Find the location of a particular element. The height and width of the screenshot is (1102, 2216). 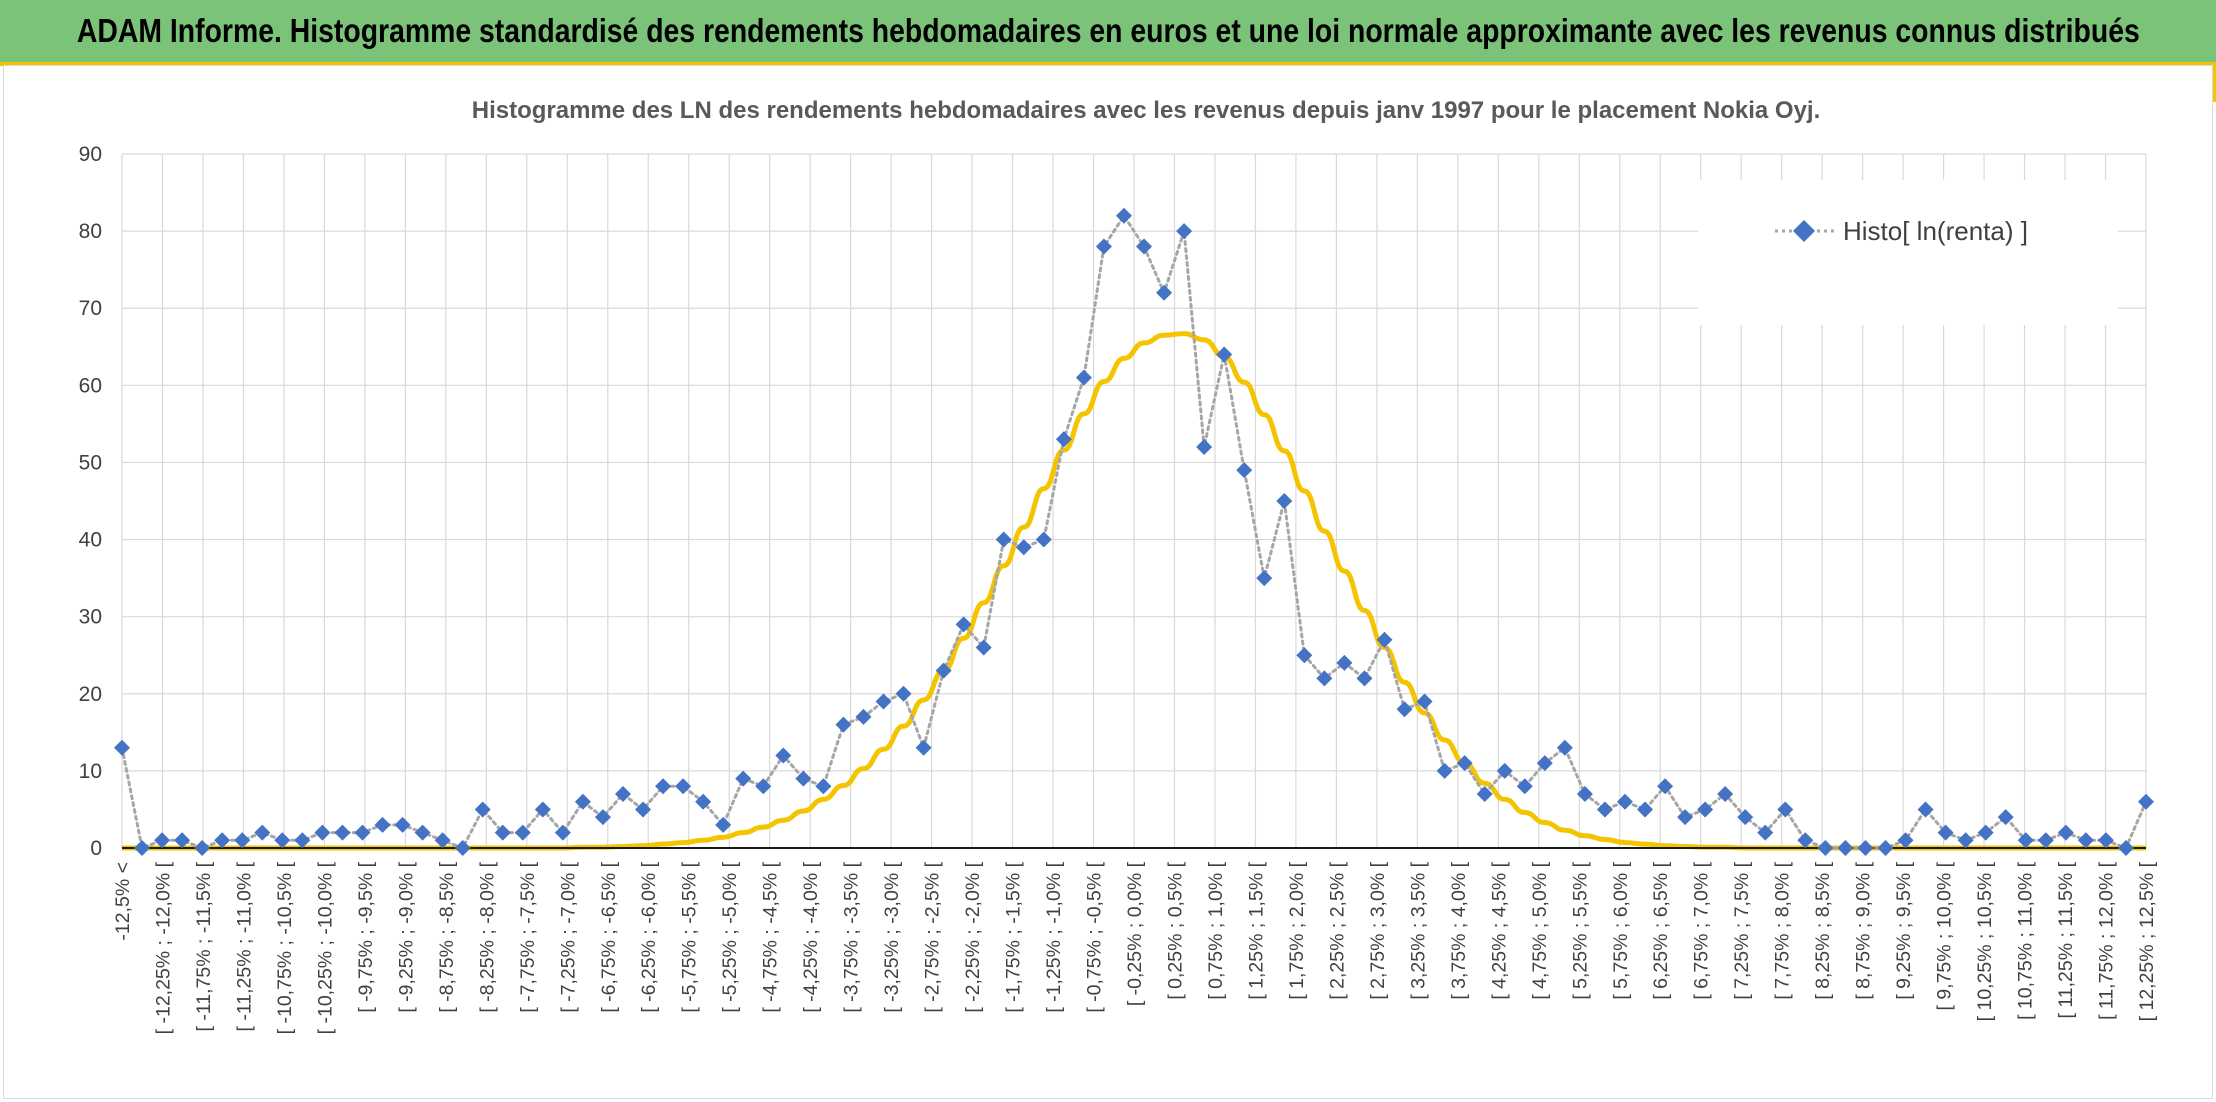

x-tick-label: [ 8,25% ; 8,5% [ is located at coordinates (1823, 930).